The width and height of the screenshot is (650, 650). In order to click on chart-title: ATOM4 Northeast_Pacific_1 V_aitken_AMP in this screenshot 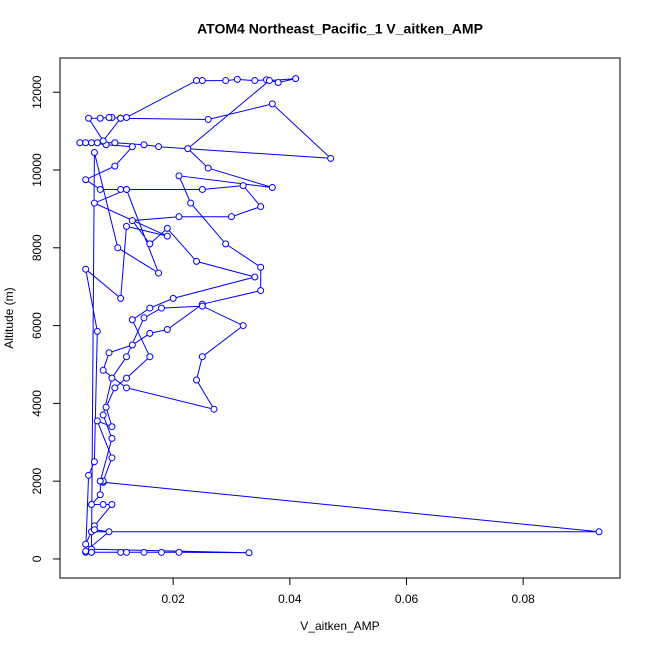, I will do `click(340, 29)`.